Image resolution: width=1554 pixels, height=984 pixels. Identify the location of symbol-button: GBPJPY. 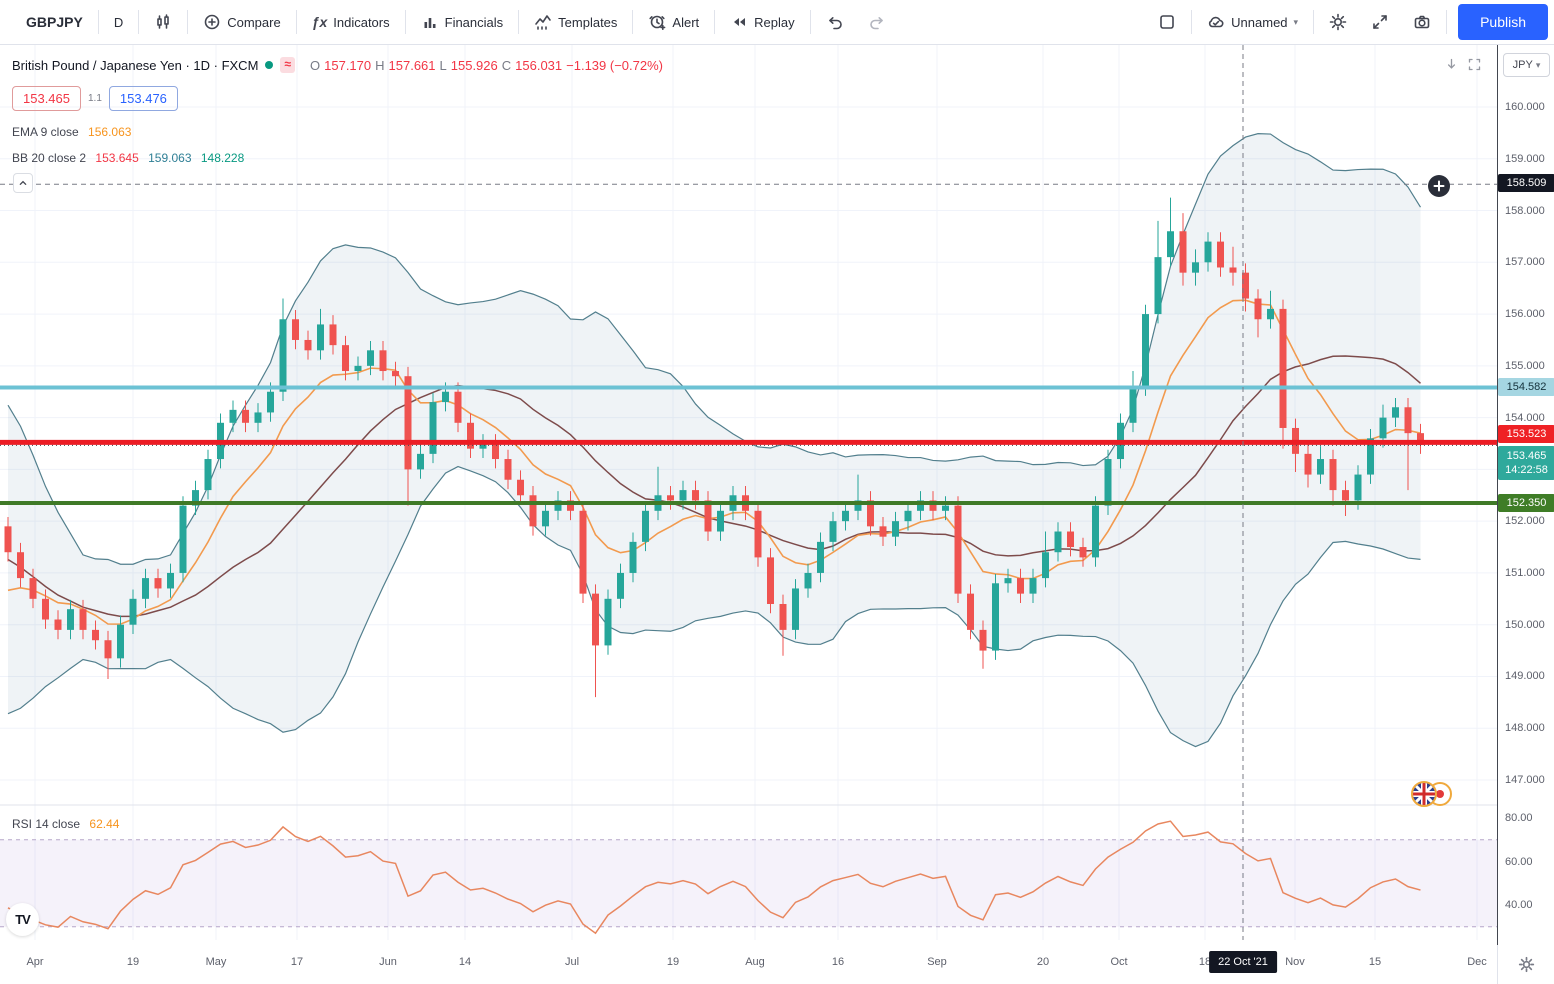
(54, 22).